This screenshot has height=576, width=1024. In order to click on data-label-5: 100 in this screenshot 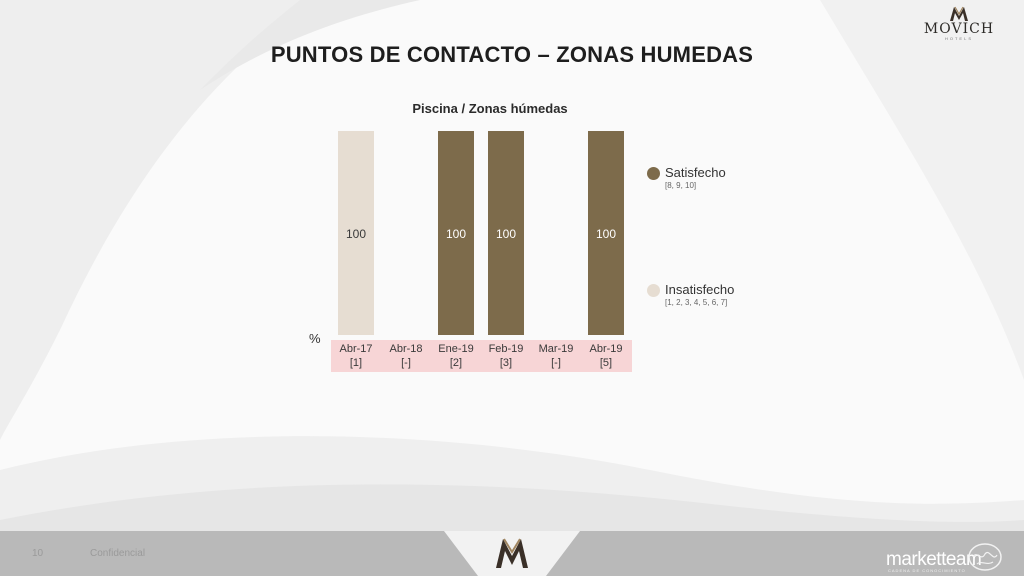, I will do `click(606, 234)`.